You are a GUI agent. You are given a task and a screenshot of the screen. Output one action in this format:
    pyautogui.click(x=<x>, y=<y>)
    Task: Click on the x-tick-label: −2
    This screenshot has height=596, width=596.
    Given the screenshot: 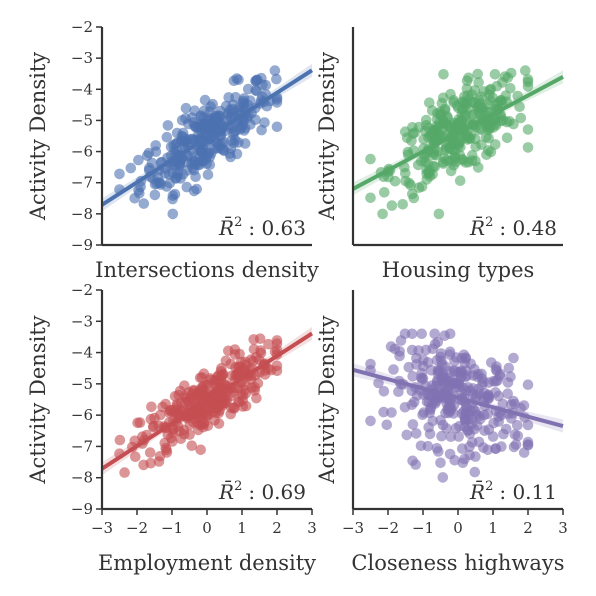 What is the action you would take?
    pyautogui.click(x=388, y=528)
    